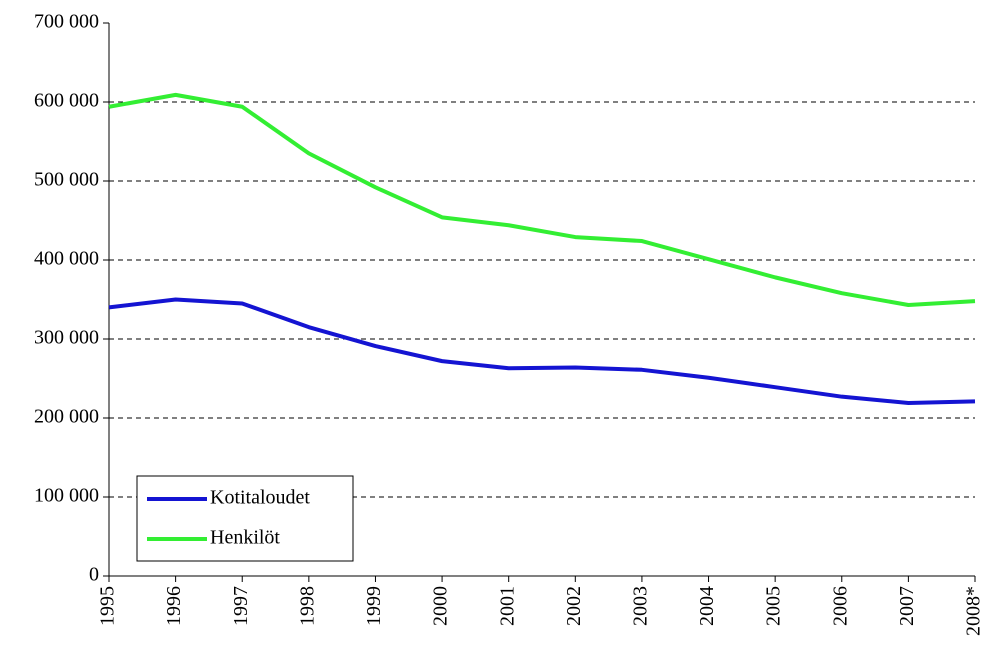 The width and height of the screenshot is (987, 655). Describe the element at coordinates (707, 606) in the screenshot. I see `x-tick-label: 2004` at that location.